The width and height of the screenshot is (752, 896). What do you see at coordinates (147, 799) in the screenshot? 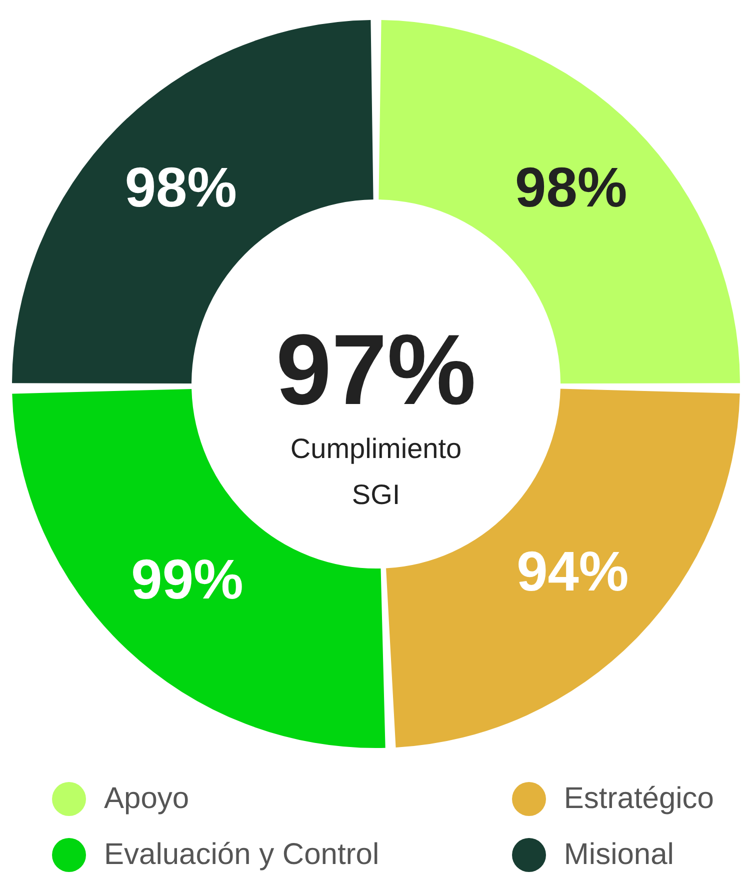
I see `legend-label: Apoyo` at bounding box center [147, 799].